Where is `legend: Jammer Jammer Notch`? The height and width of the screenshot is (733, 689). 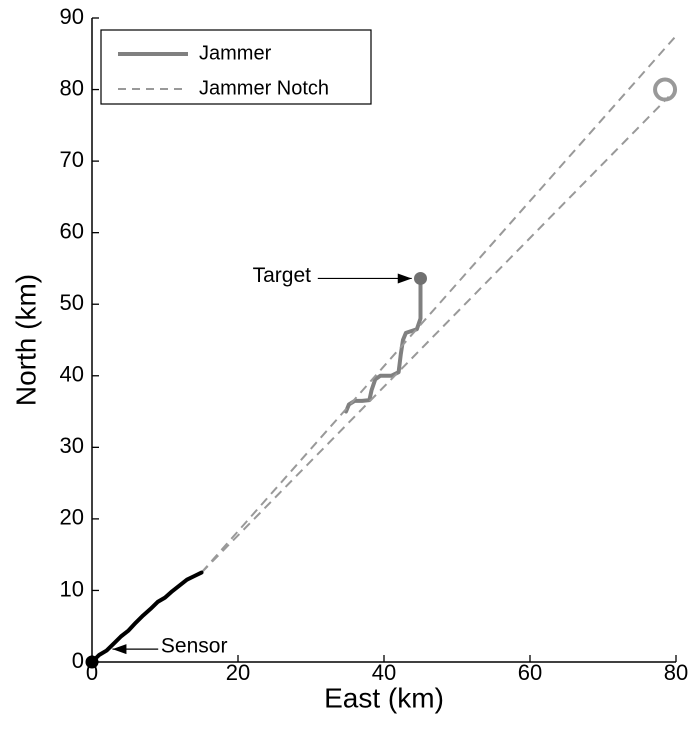 legend: Jammer Jammer Notch is located at coordinates (236, 67).